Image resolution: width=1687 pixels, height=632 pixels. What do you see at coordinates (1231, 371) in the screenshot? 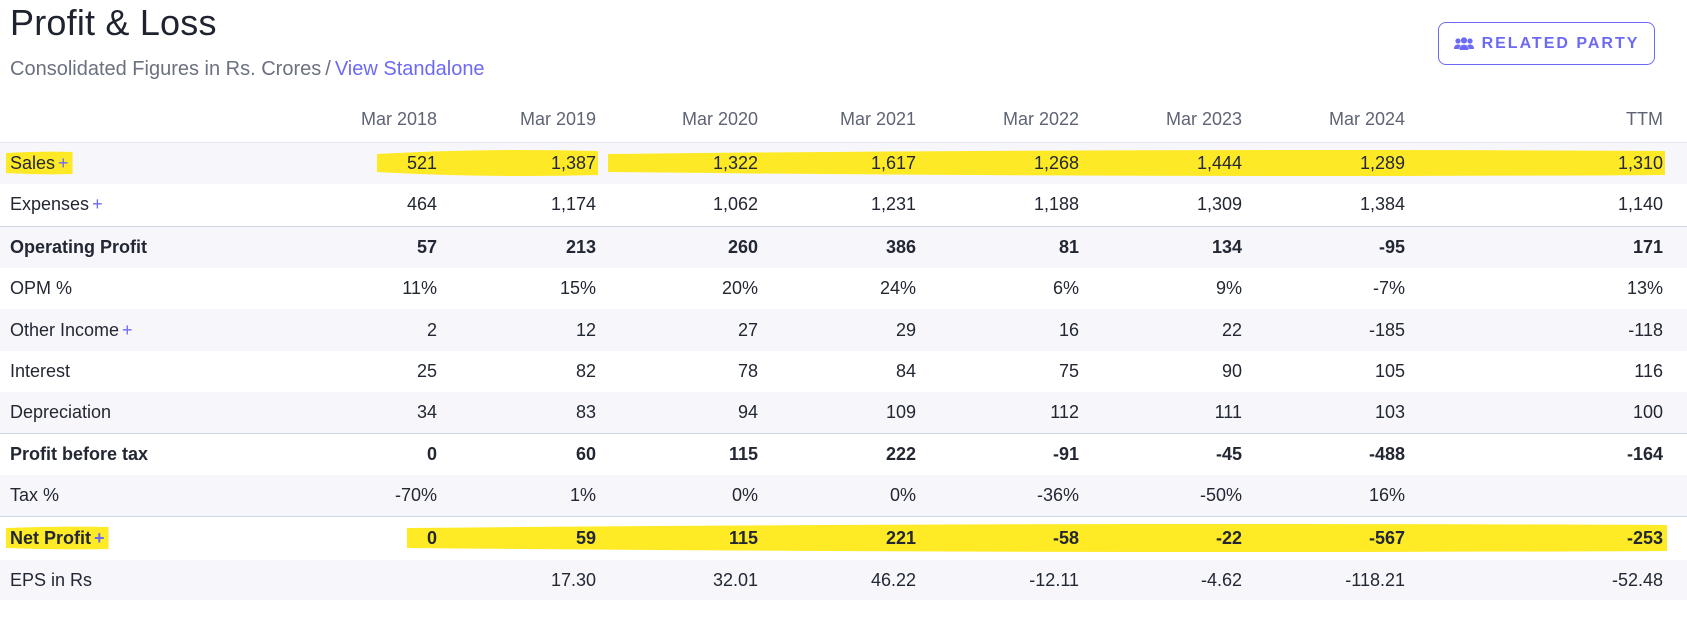
I see `cell-value: 90` at bounding box center [1231, 371].